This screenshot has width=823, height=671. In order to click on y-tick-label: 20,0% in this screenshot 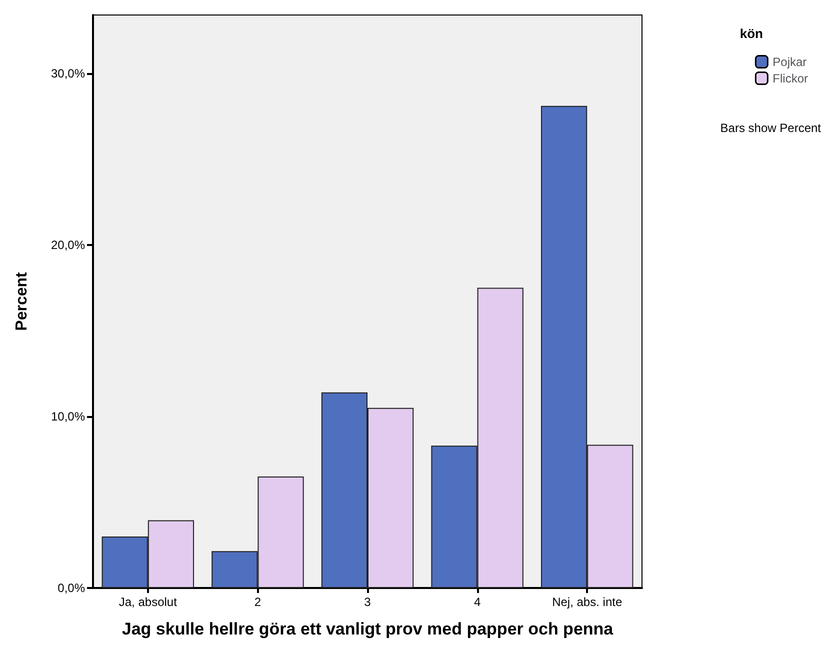, I will do `click(68, 245)`.